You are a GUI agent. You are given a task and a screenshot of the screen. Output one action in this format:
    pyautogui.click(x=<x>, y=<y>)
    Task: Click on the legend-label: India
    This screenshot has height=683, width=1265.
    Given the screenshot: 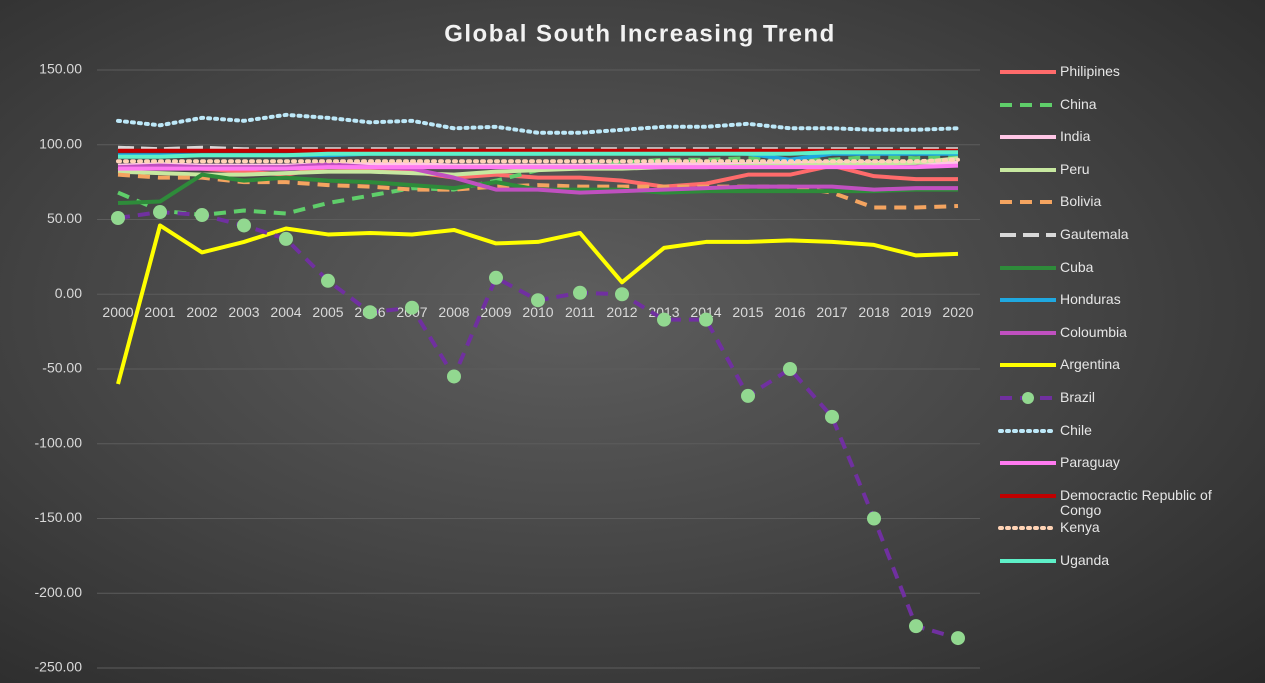 What is the action you would take?
    pyautogui.click(x=1075, y=136)
    